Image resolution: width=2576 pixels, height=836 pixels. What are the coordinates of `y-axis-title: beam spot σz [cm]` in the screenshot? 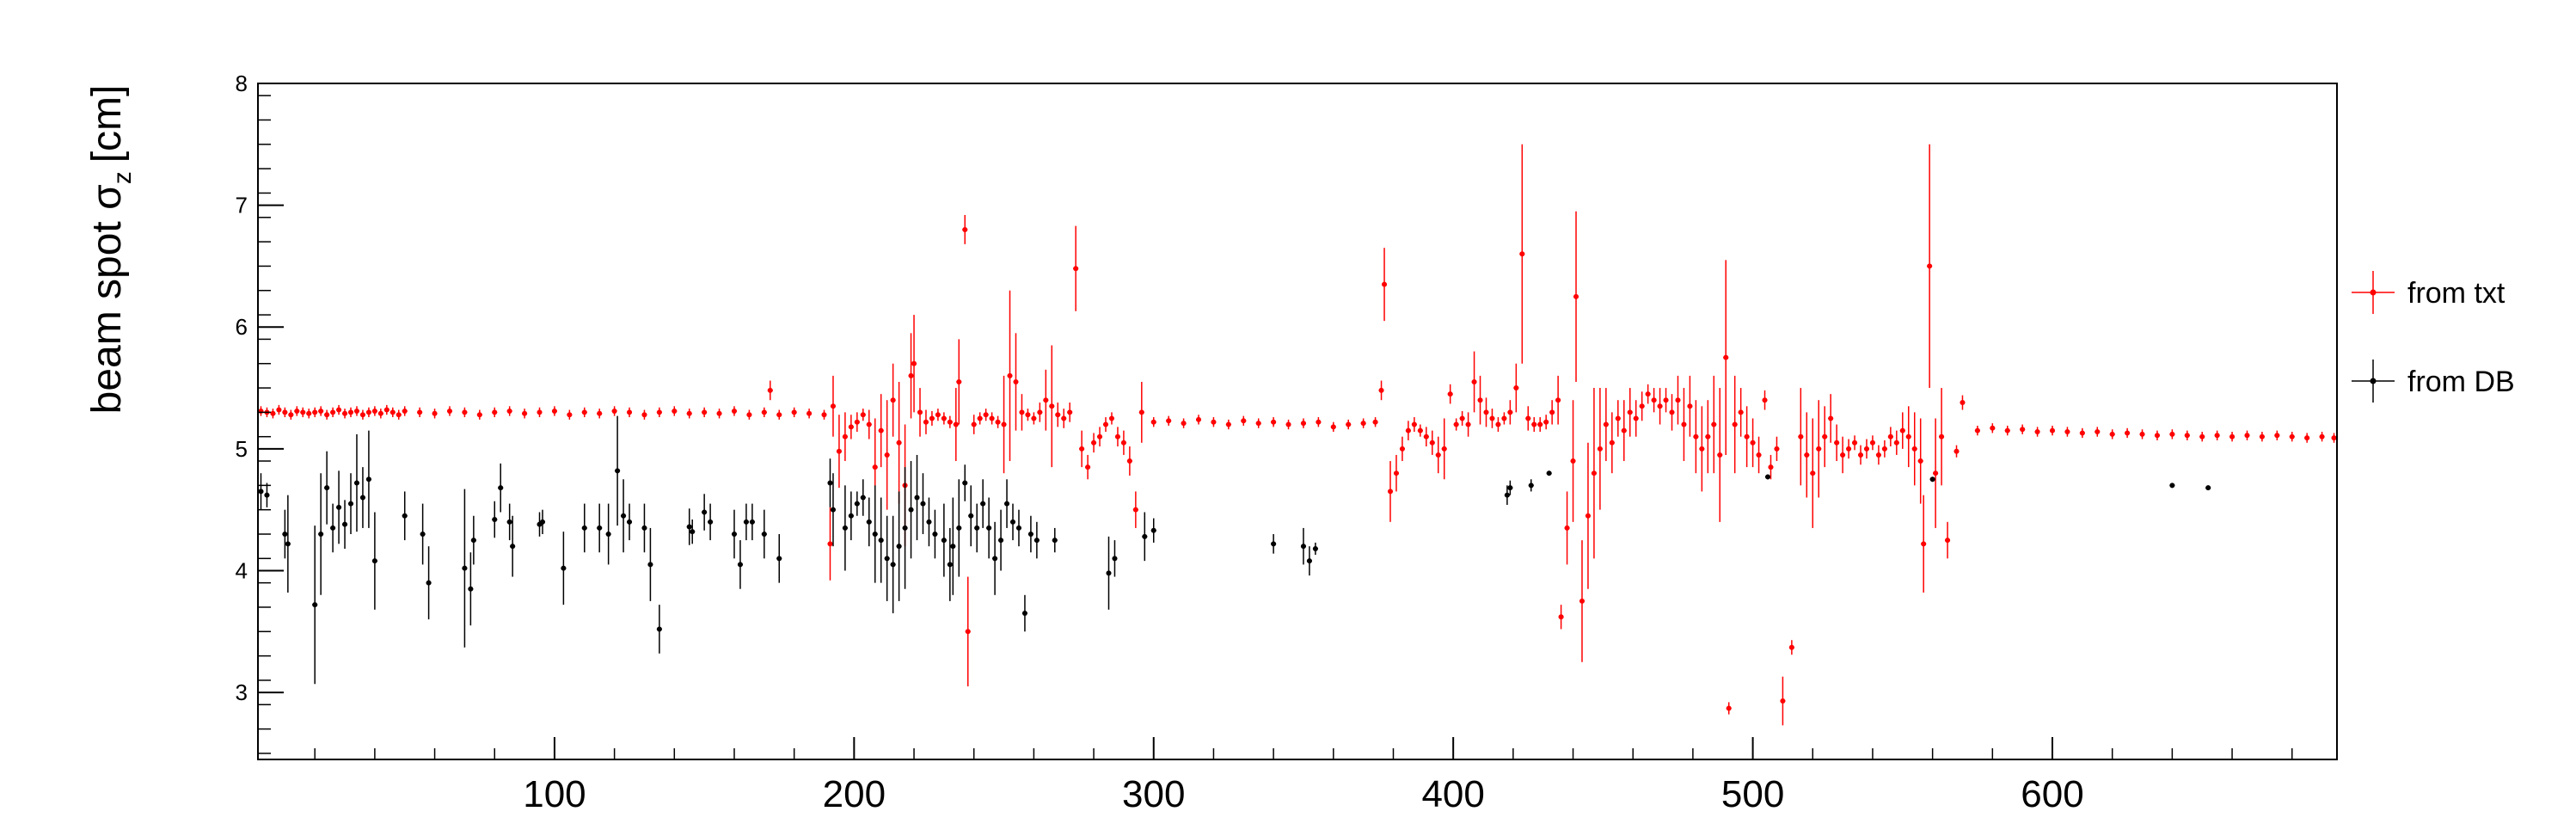 It's located at (110, 250).